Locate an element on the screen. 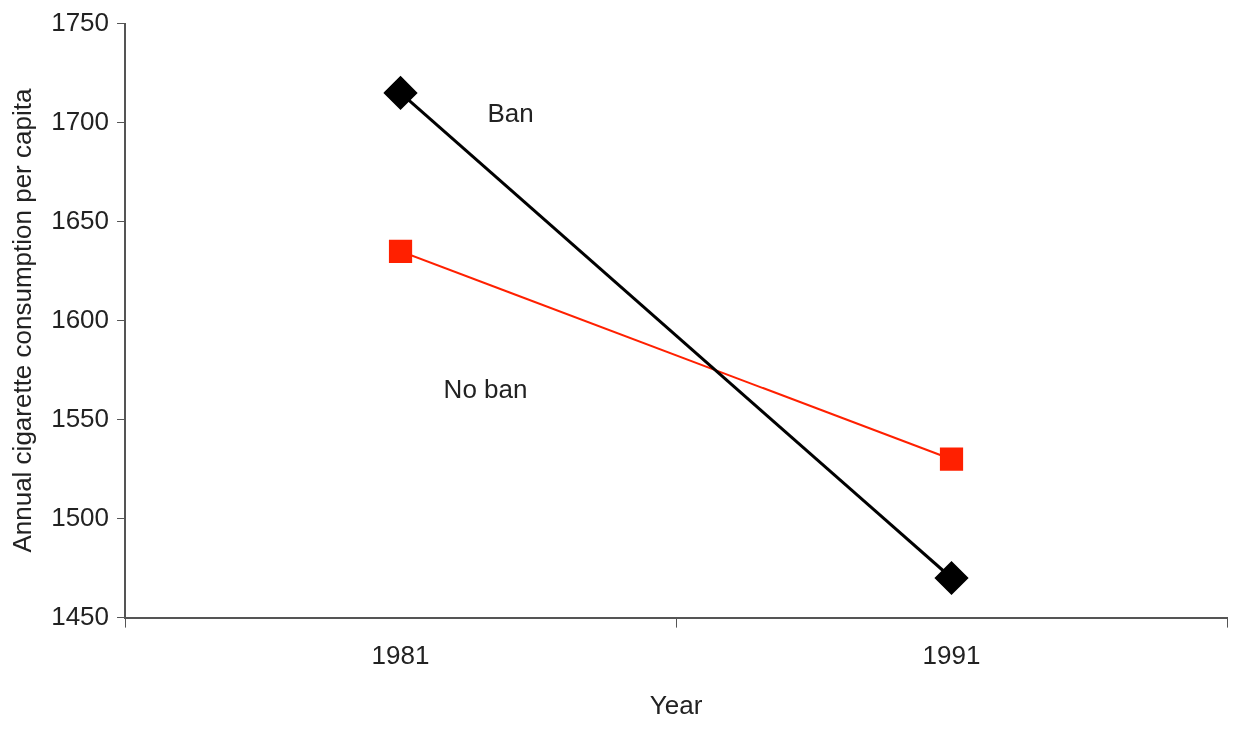 This screenshot has height=730, width=1245. series-label: Ban is located at coordinates (510, 113).